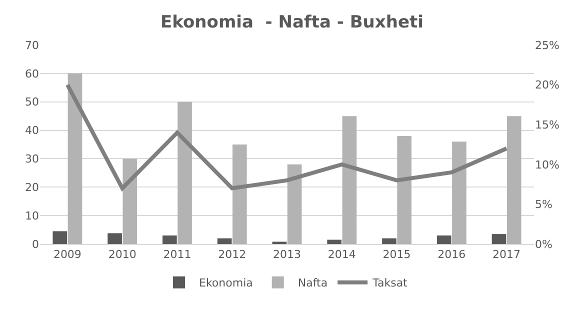 The height and width of the screenshot is (309, 584). Describe the element at coordinates (32, 187) in the screenshot. I see `y-tick-label: 20` at that location.